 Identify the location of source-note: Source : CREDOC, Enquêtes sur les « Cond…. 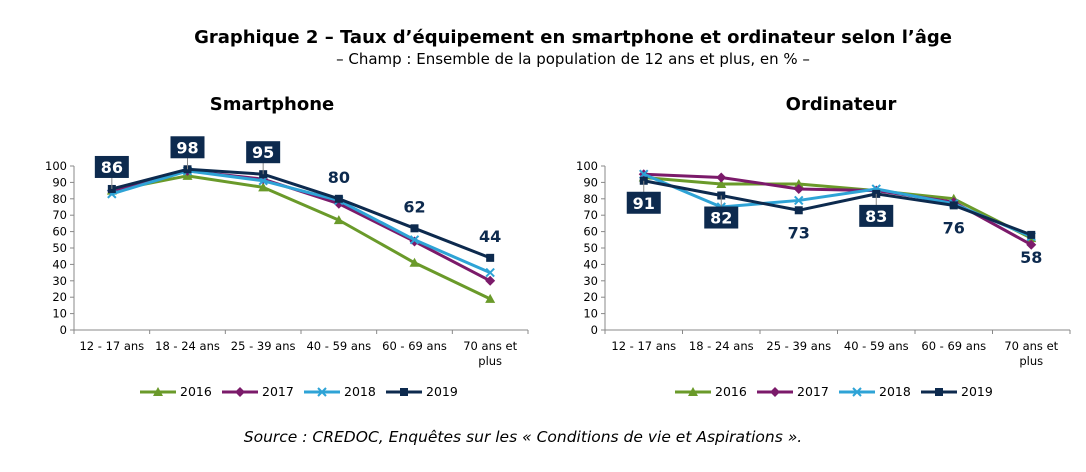
(523, 437).